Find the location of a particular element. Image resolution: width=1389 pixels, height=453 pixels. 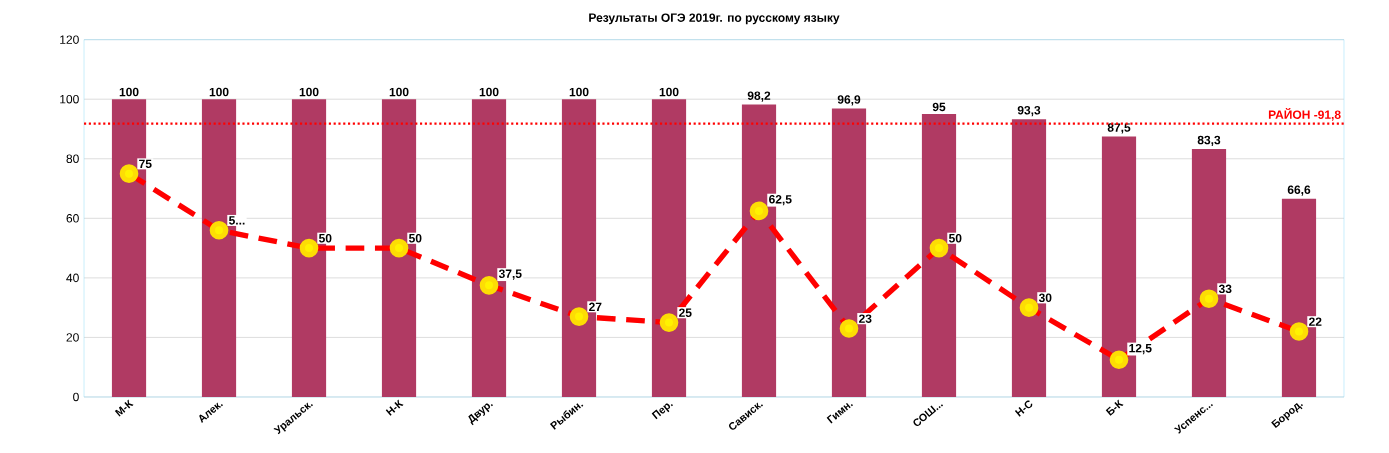

x-tick-label: Б-К is located at coordinates (1114, 407).